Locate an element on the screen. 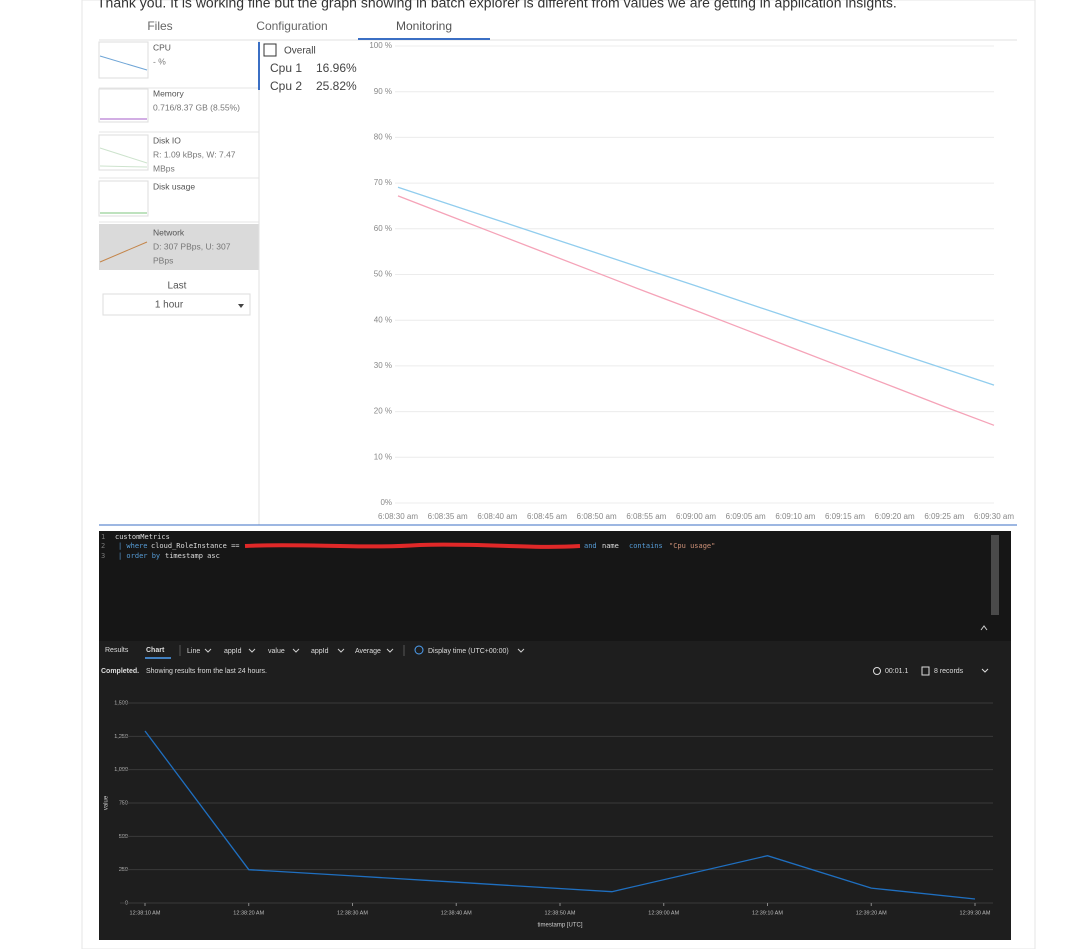  records: 8 records is located at coordinates (949, 671).